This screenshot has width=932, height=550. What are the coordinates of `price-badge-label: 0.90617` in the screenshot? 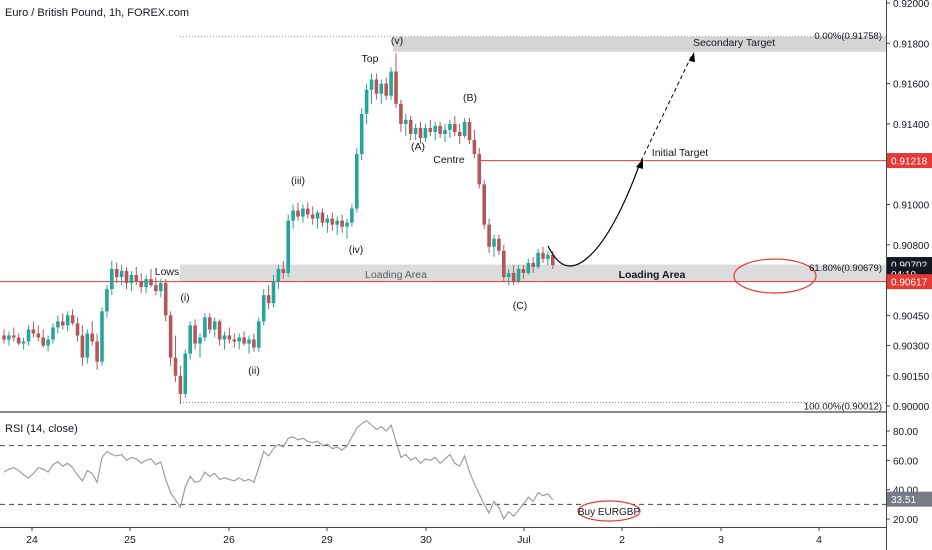 It's located at (909, 283).